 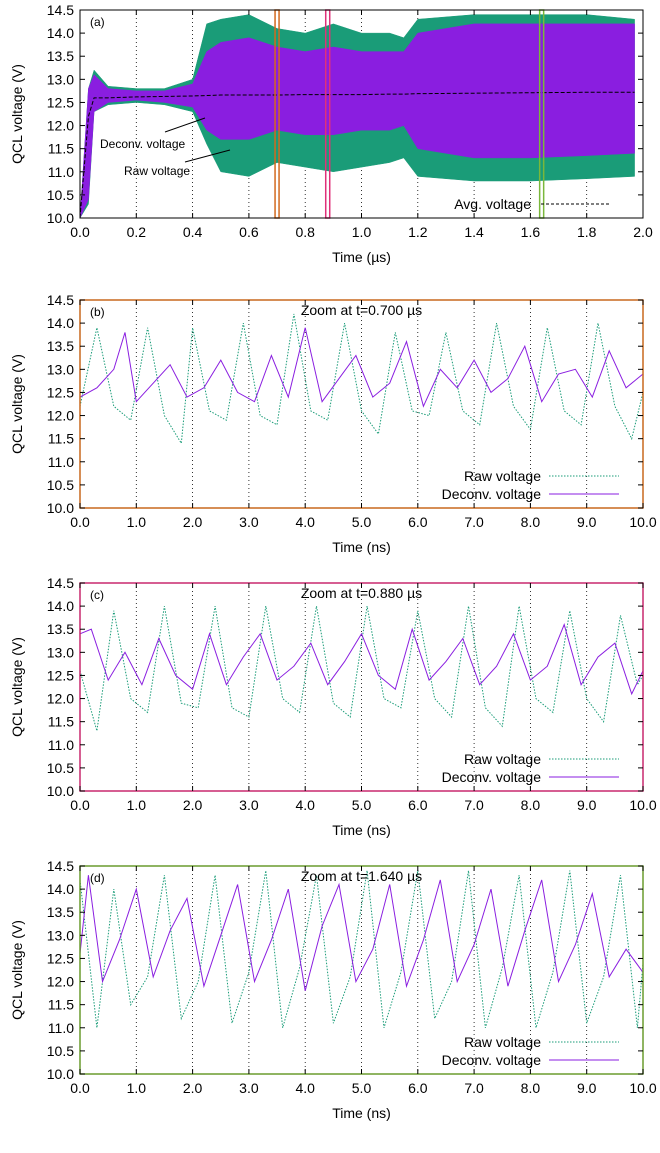 I want to click on x-tick-label: 0.4, so click(x=193, y=232).